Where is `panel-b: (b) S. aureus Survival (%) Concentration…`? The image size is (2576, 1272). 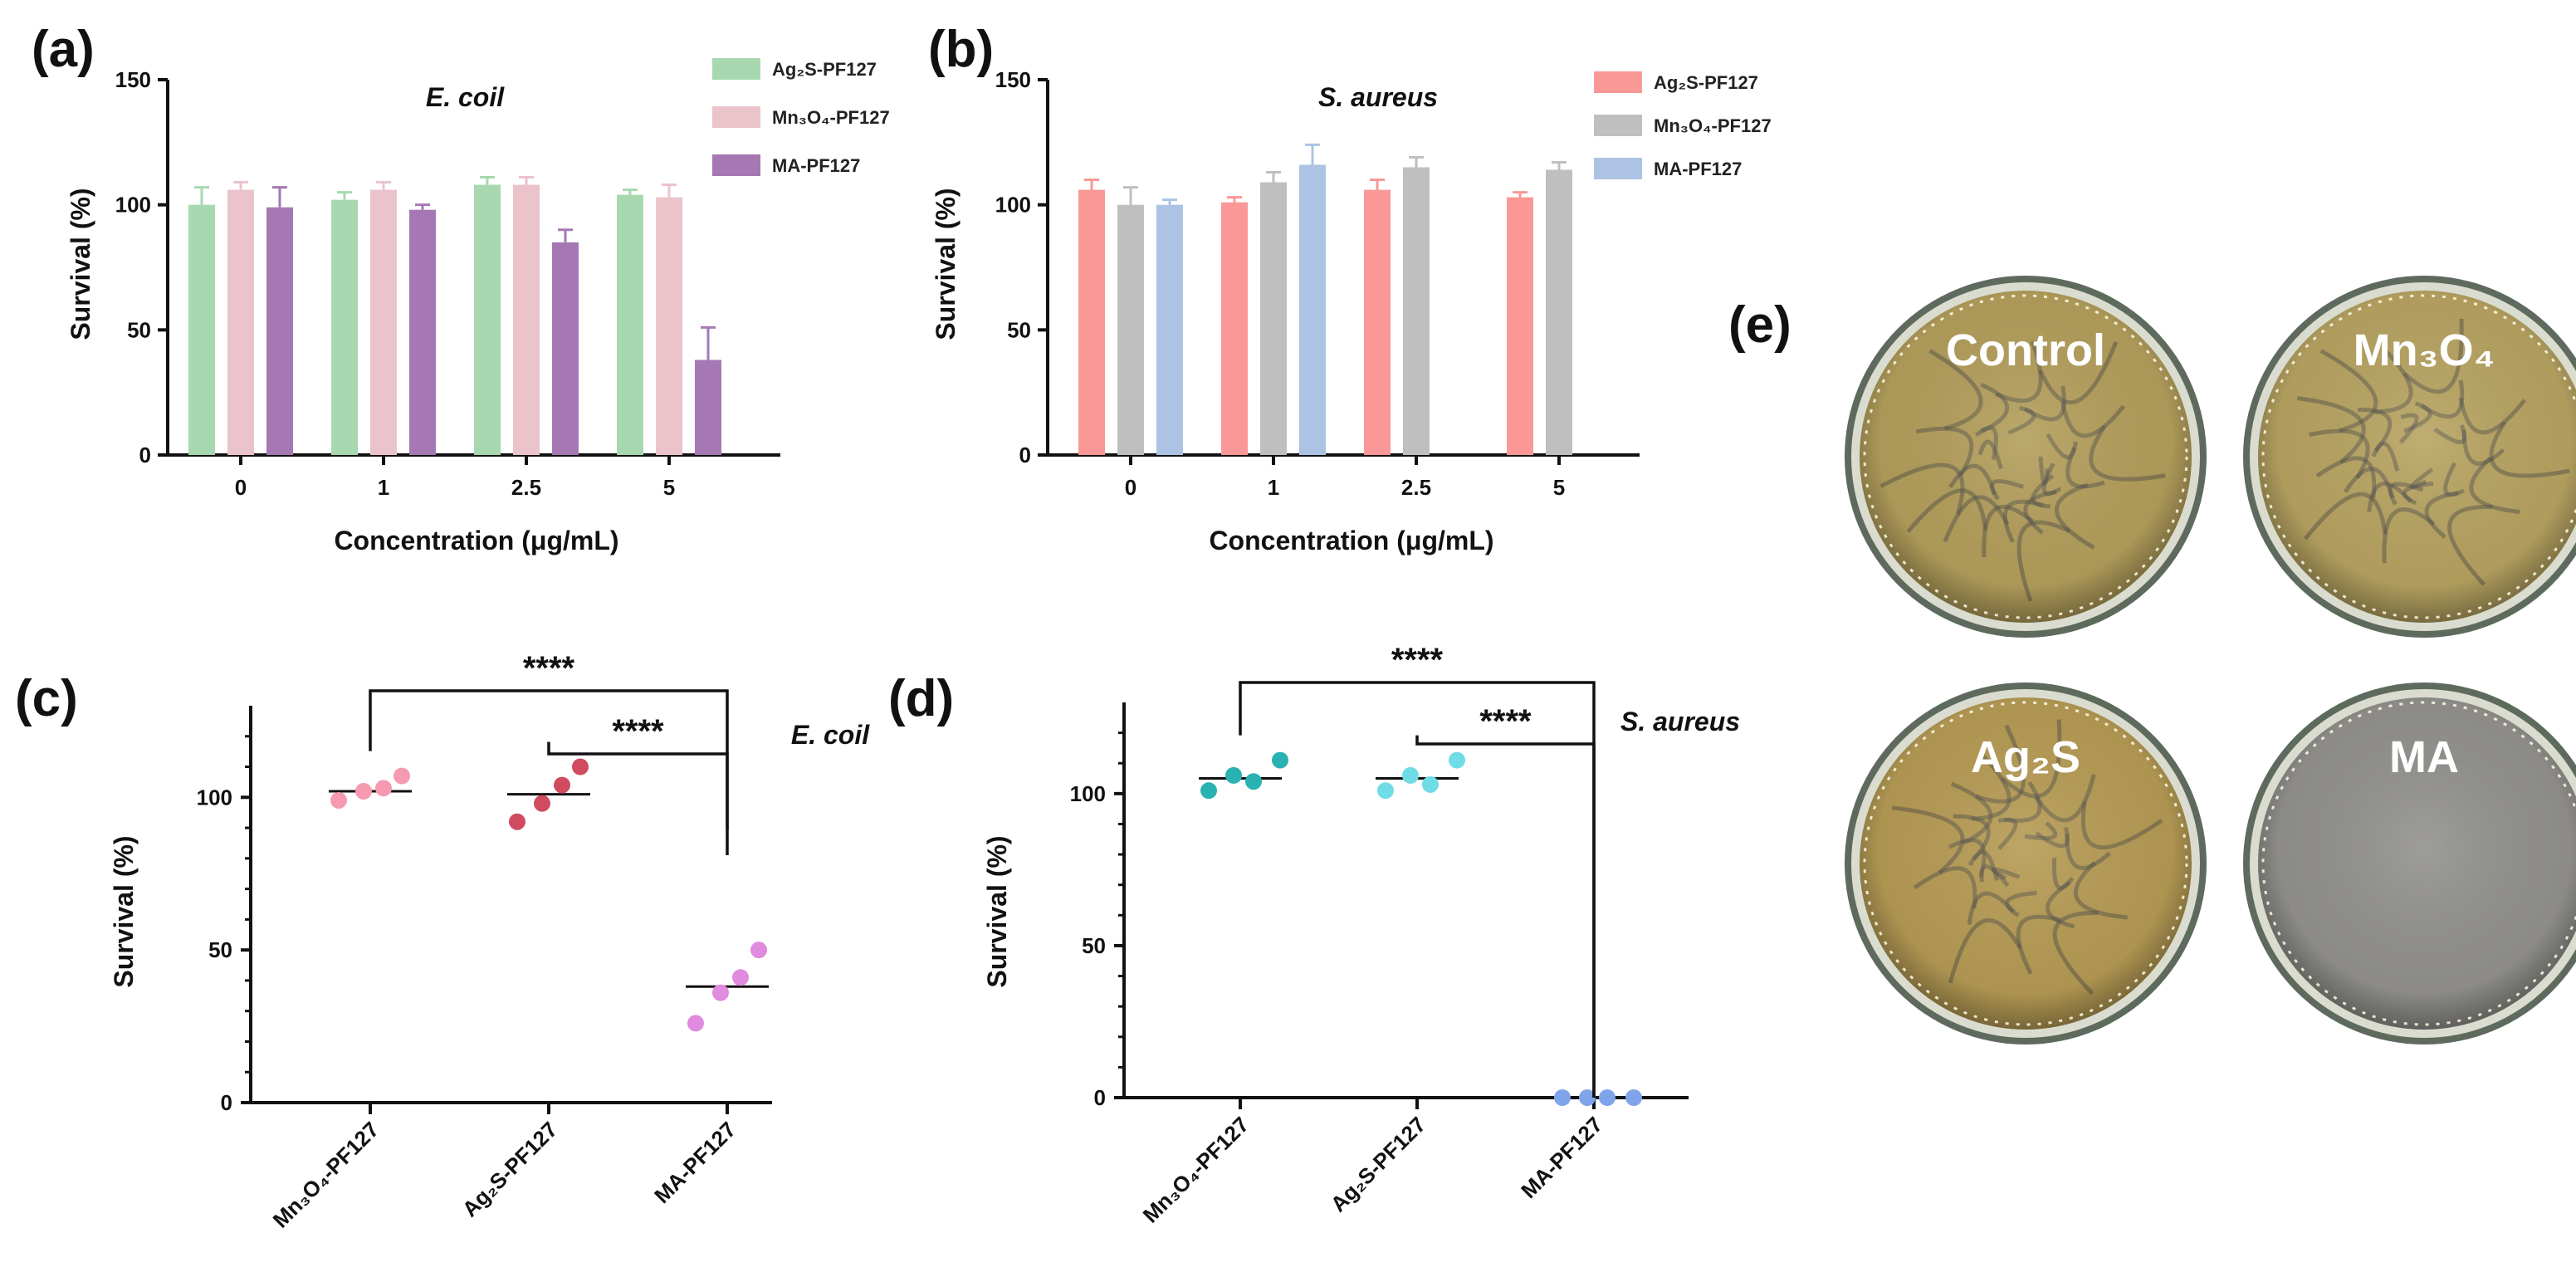
panel-b: (b) S. aureus Survival (%) Concentration… is located at coordinates (1350, 288).